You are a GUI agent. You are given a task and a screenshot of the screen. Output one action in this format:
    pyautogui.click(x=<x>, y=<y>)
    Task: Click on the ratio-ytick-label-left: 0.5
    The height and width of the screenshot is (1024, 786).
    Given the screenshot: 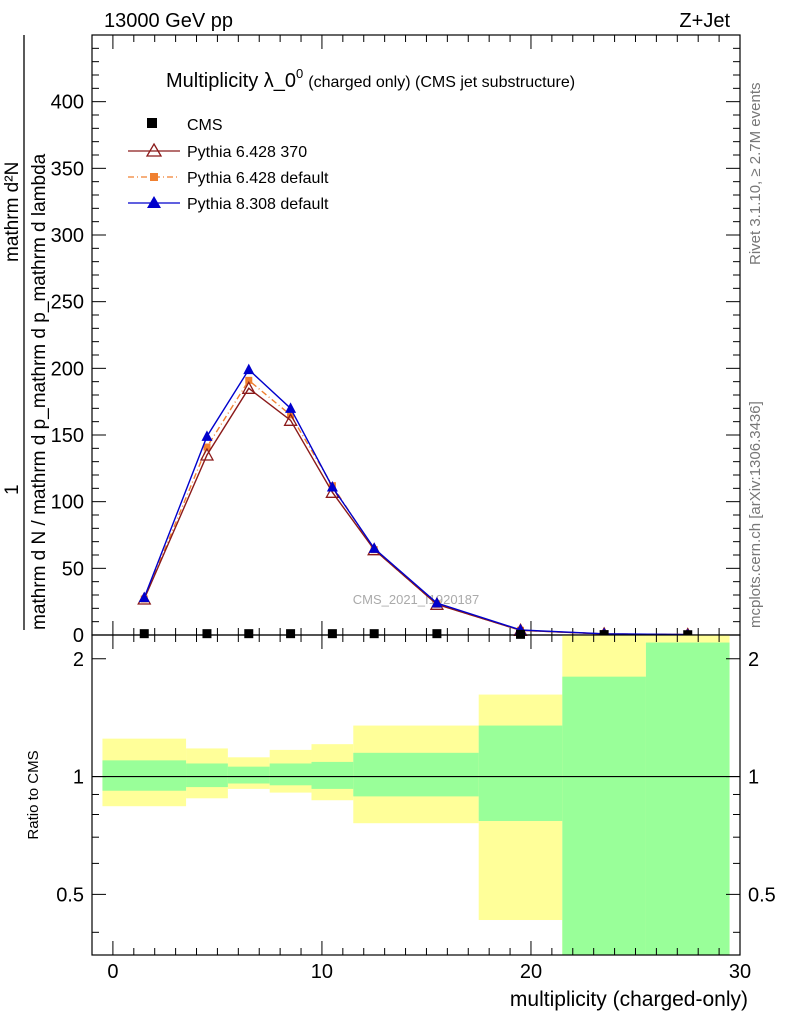 What is the action you would take?
    pyautogui.click(x=70, y=895)
    